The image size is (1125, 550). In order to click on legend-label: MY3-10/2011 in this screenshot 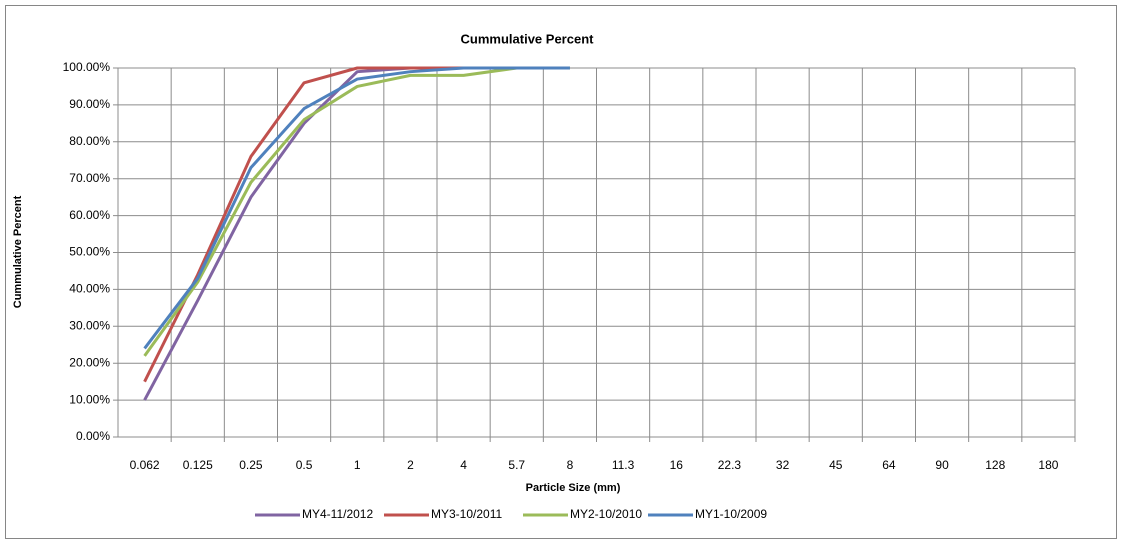, I will do `click(466, 514)`.